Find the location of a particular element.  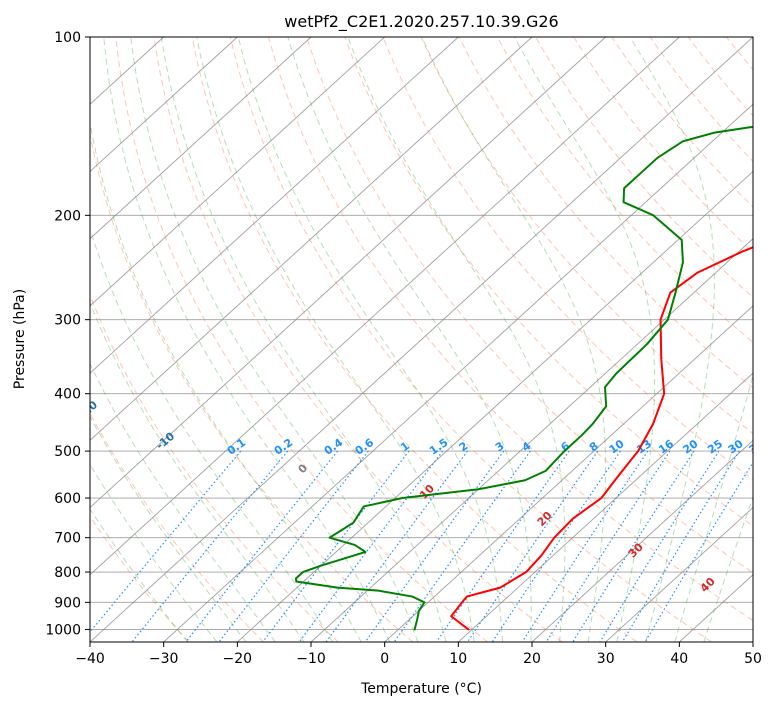

x-tick-label: 20 is located at coordinates (532, 659).